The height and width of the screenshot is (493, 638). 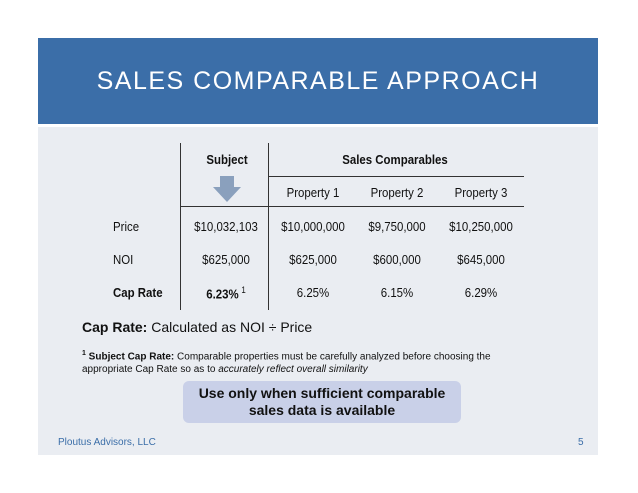 I want to click on row-label-cap-rate: Cap Rate, so click(x=138, y=292).